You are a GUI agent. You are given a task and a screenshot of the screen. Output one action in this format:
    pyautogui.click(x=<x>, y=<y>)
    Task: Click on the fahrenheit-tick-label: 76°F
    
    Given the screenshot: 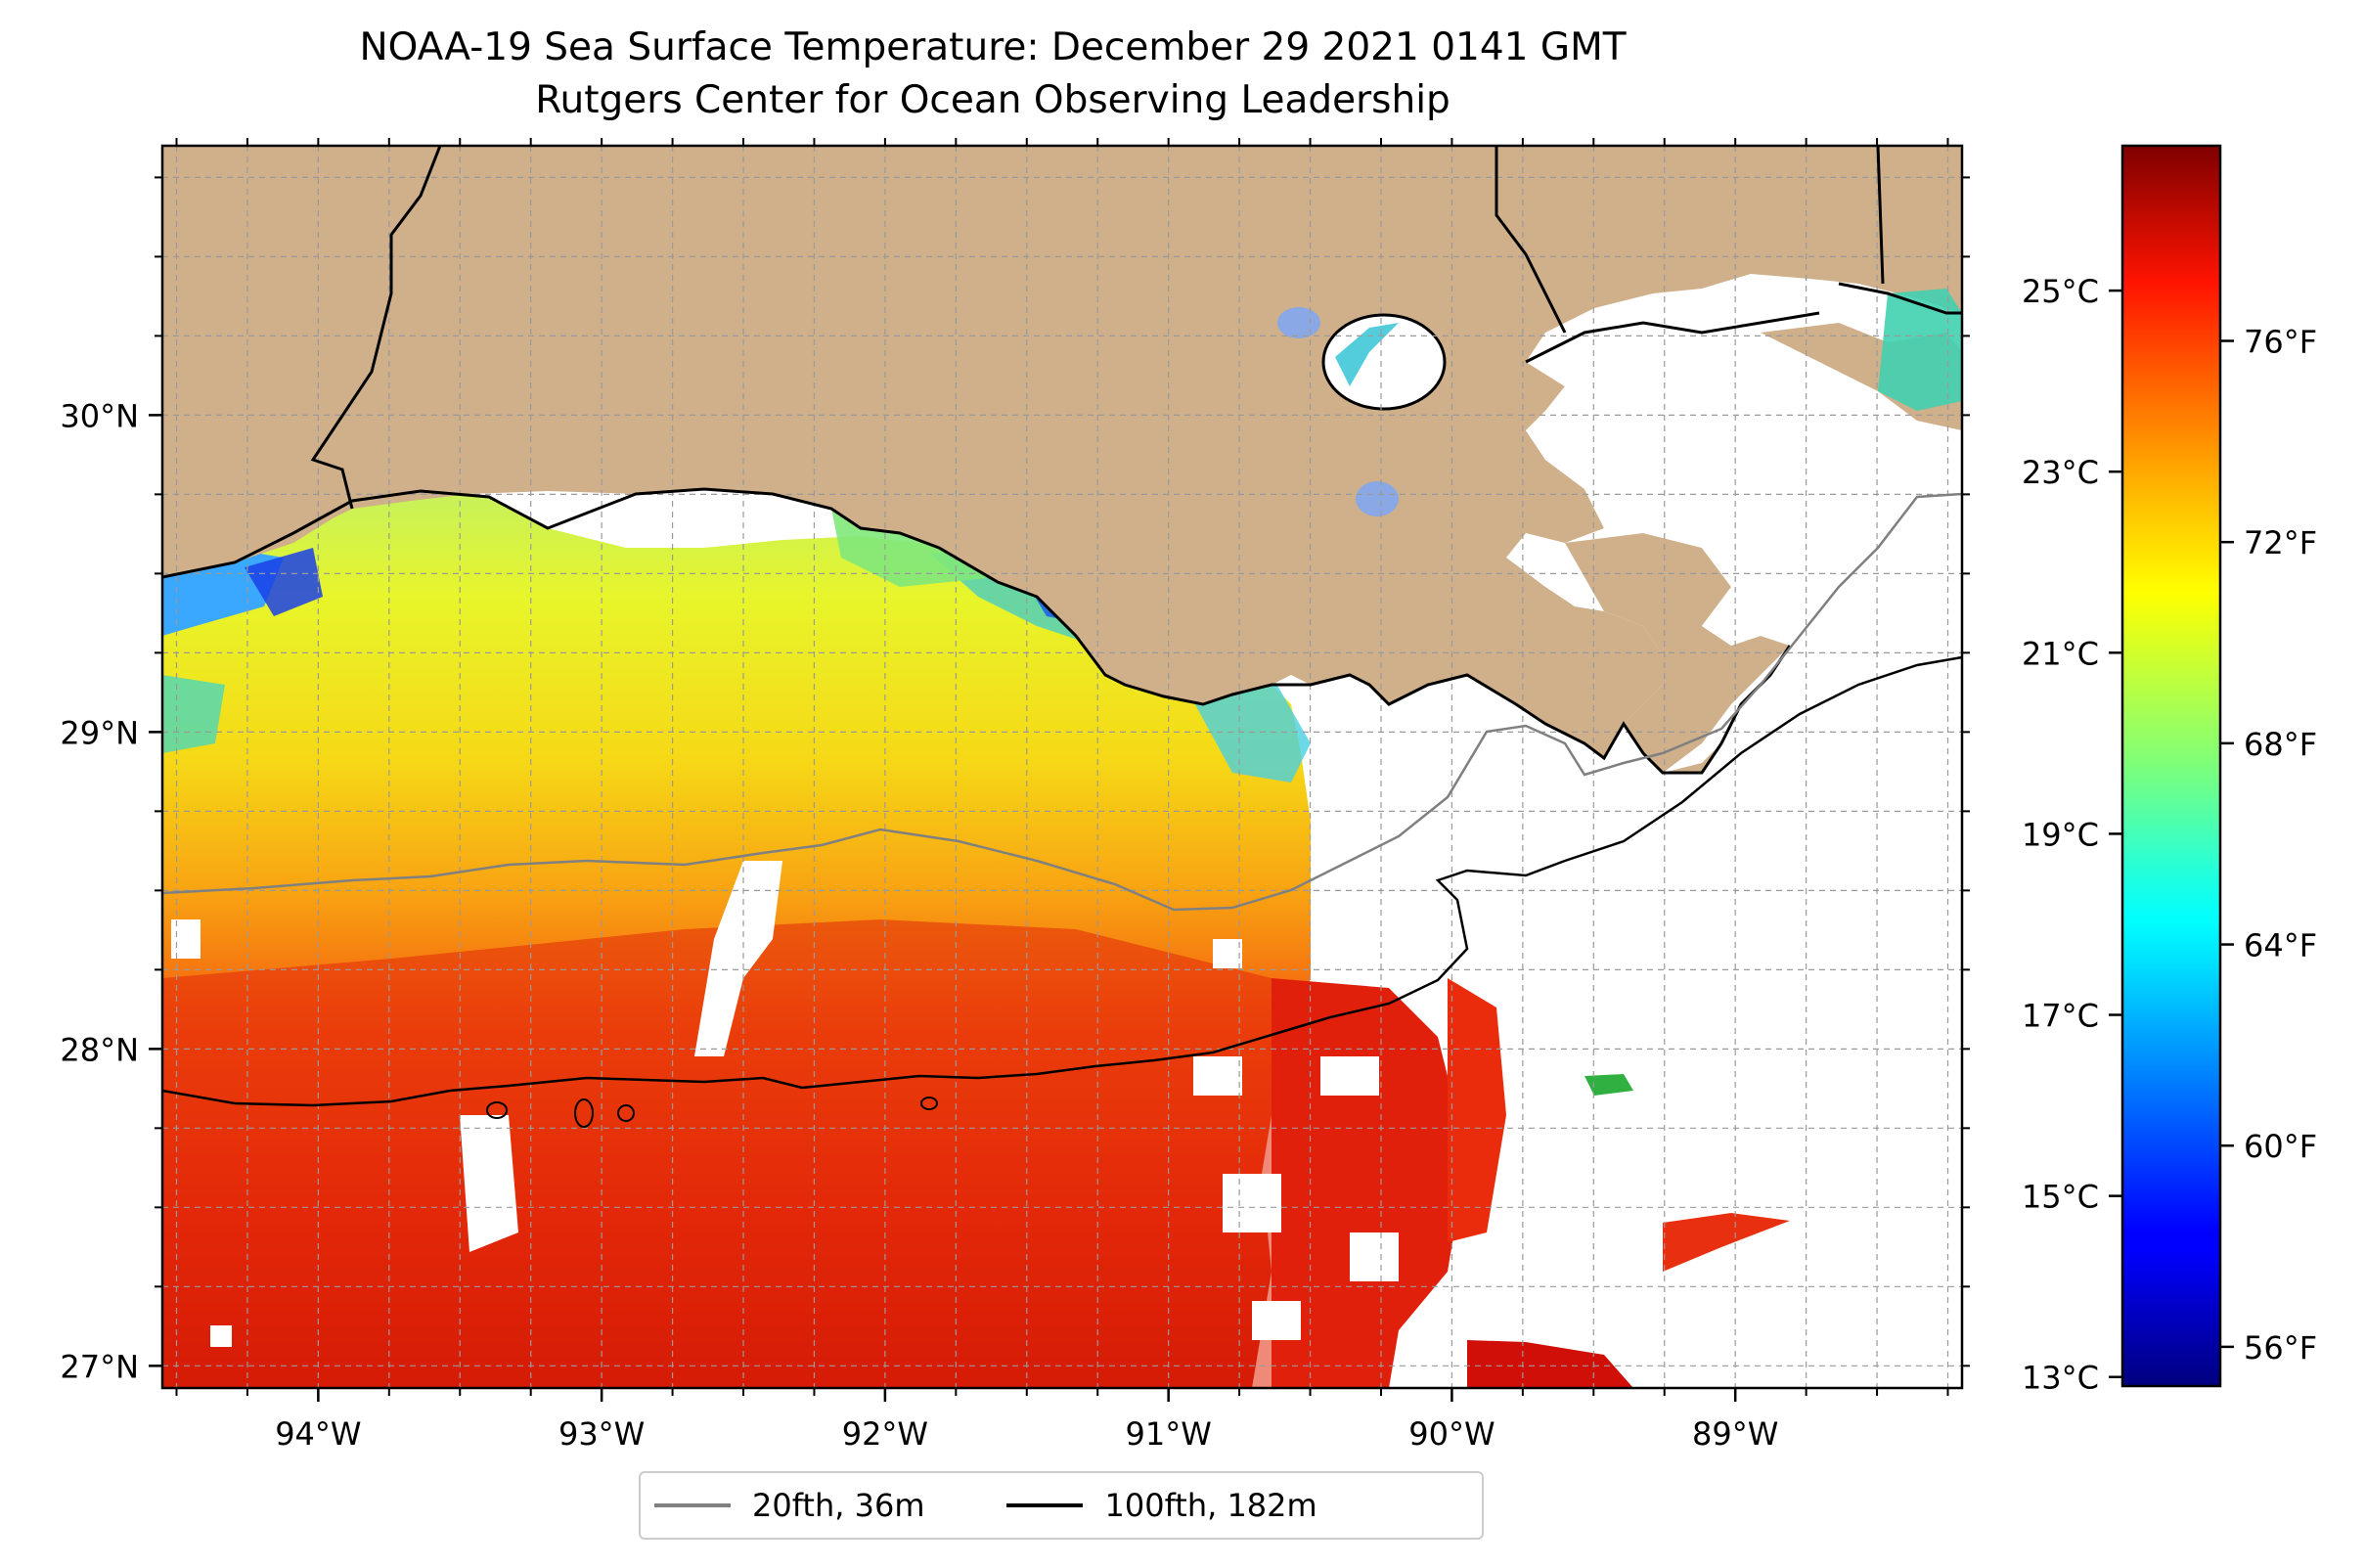 What is the action you would take?
    pyautogui.click(x=2280, y=342)
    